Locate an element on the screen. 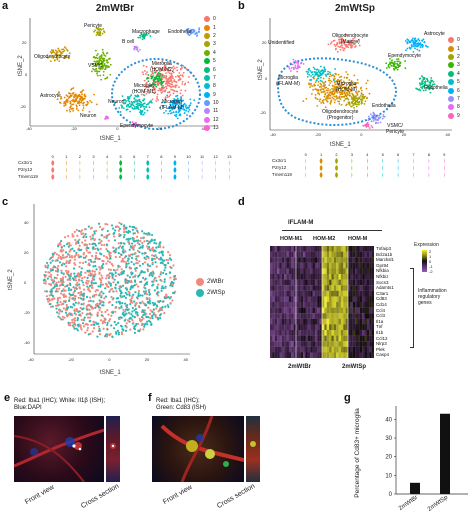 Image resolution: width=474 pixels, height=526 pixels. label-unidentified: Unidentified is located at coordinates (281, 43).